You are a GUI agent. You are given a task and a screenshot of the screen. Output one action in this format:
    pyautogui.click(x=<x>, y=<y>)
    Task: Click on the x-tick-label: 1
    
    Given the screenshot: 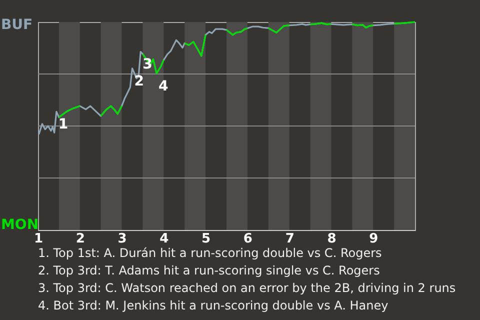 What is the action you would take?
    pyautogui.click(x=39, y=239)
    